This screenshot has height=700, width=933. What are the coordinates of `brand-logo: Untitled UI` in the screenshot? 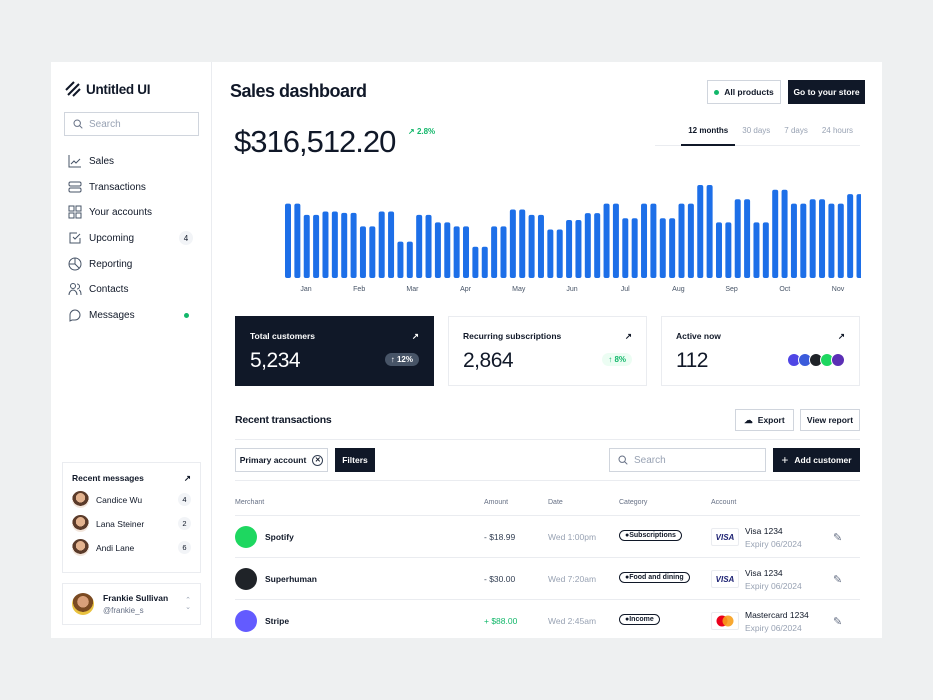 It's located at (108, 89).